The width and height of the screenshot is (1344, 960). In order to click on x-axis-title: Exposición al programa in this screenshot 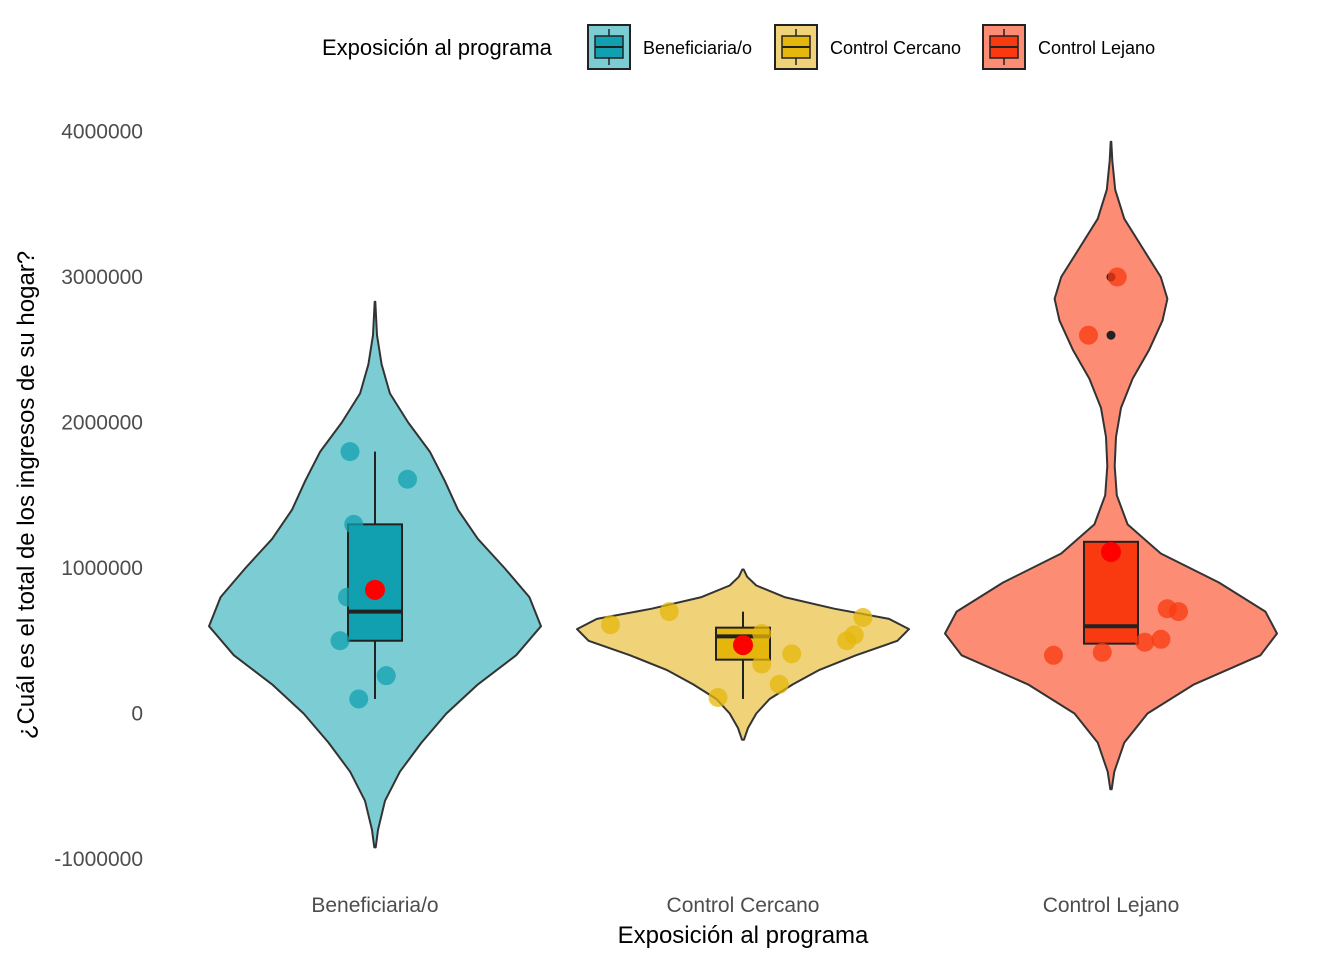, I will do `click(743, 935)`.